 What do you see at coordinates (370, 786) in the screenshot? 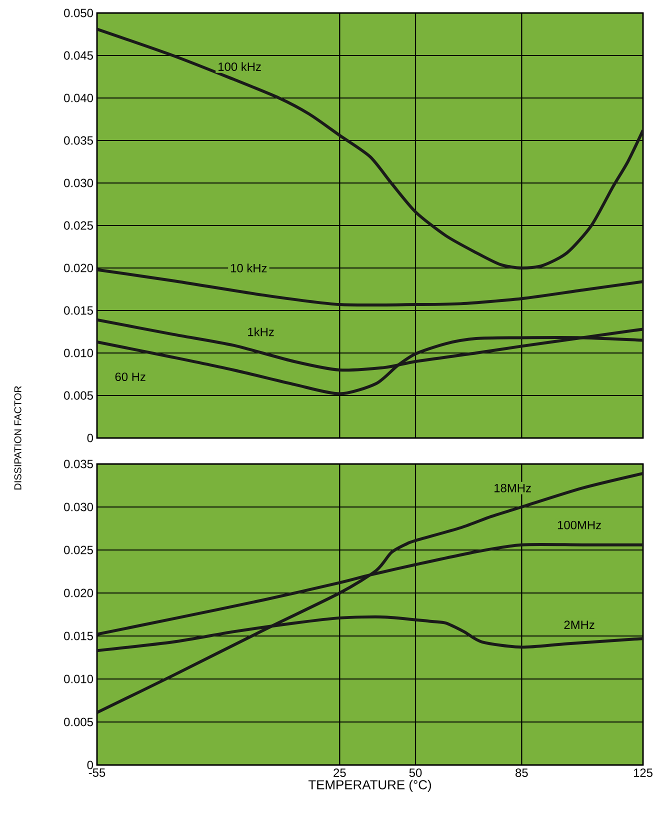
I see `x-axis-title: TEMPERATURE (°C)` at bounding box center [370, 786].